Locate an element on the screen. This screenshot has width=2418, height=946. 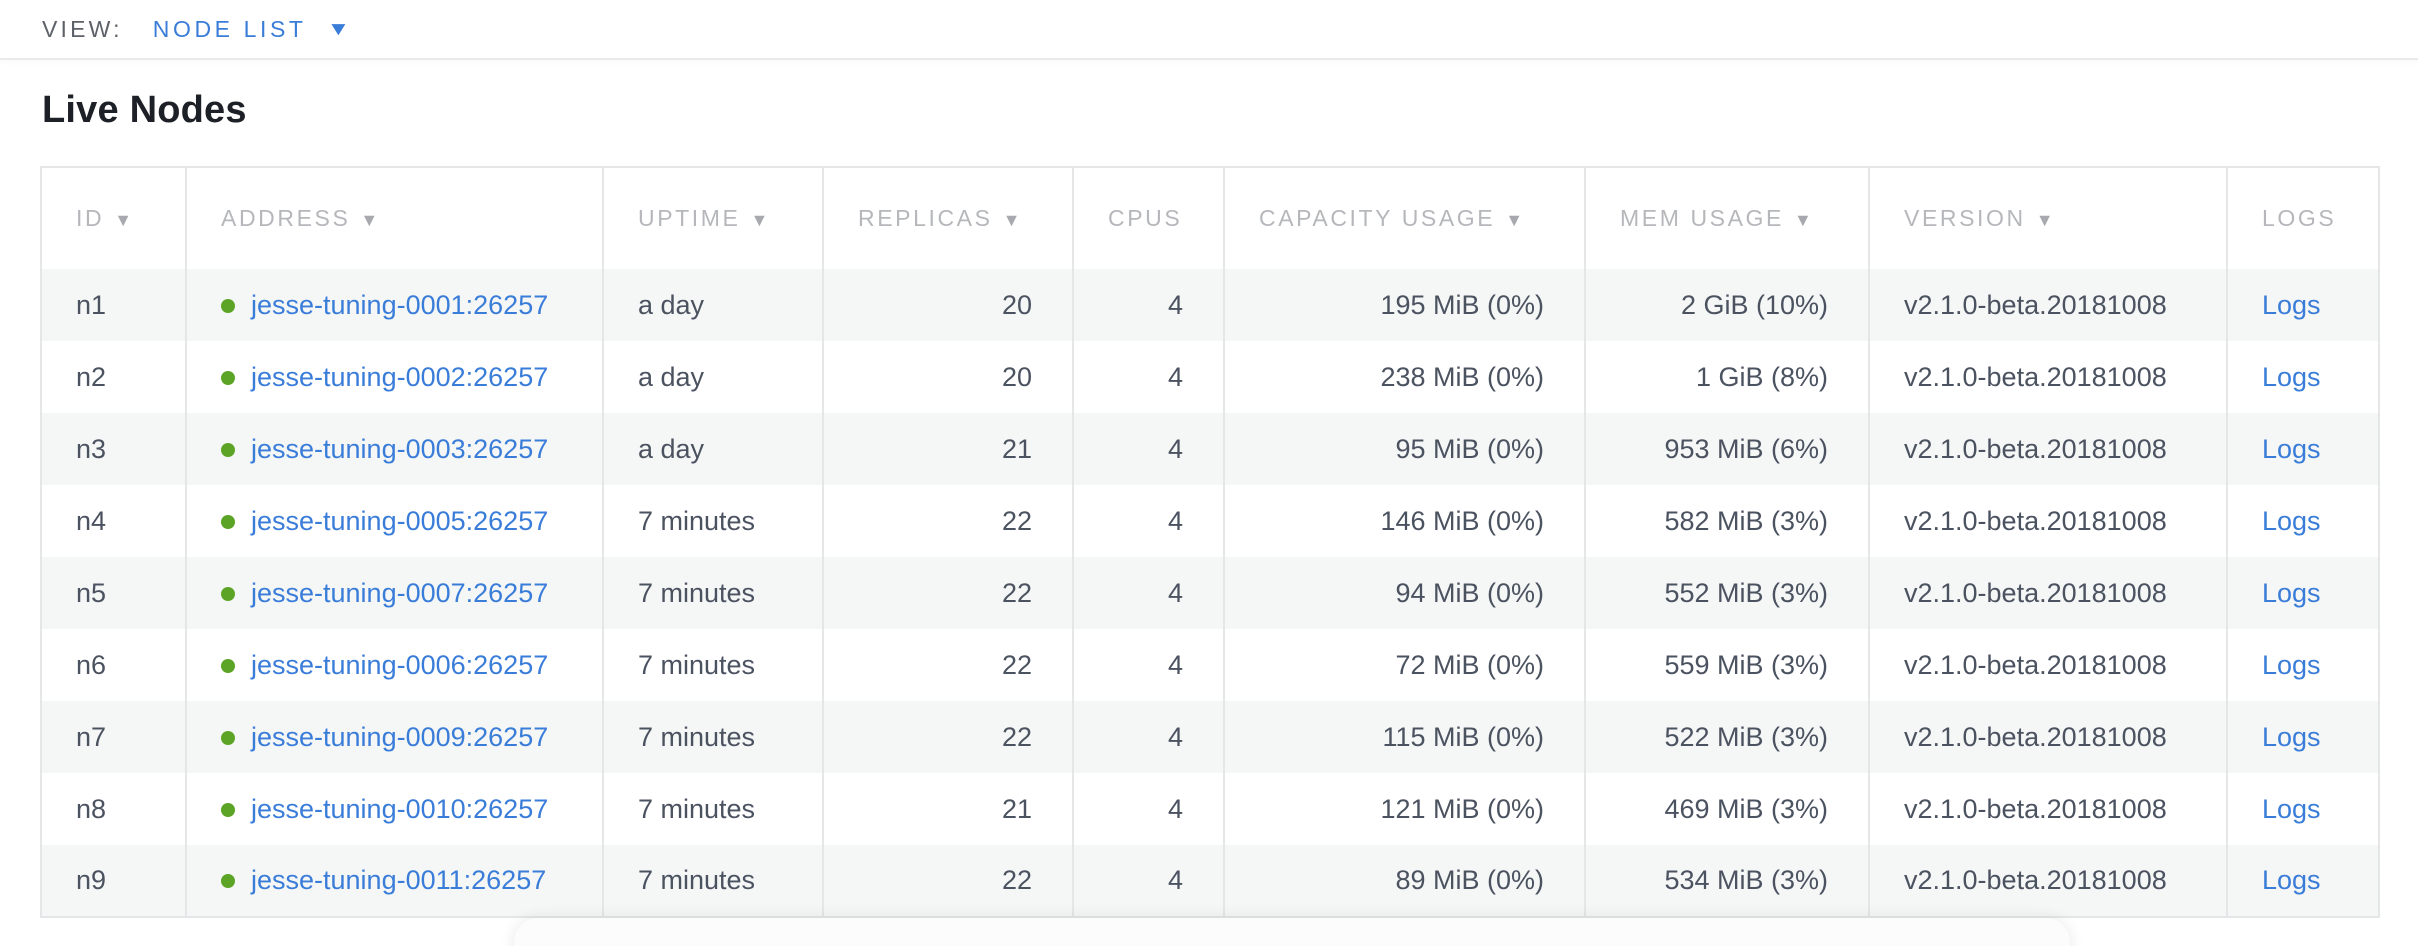
cell-address: jesse-tuning-0009:26257 is located at coordinates (394, 737).